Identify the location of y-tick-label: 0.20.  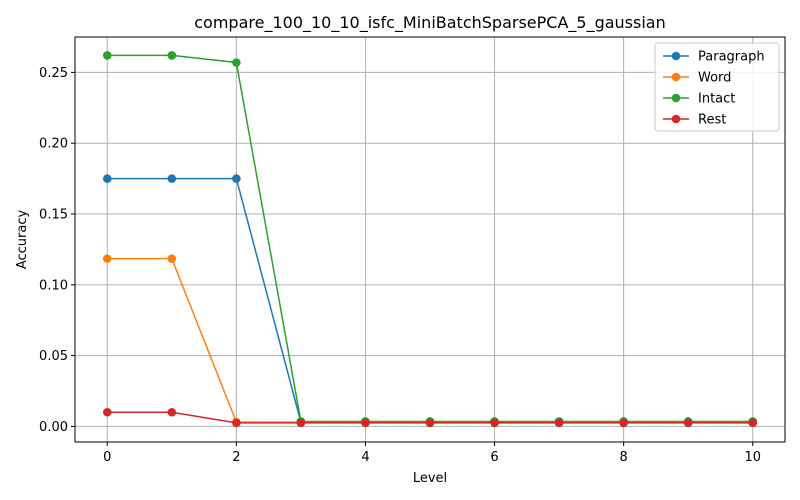
(53, 144).